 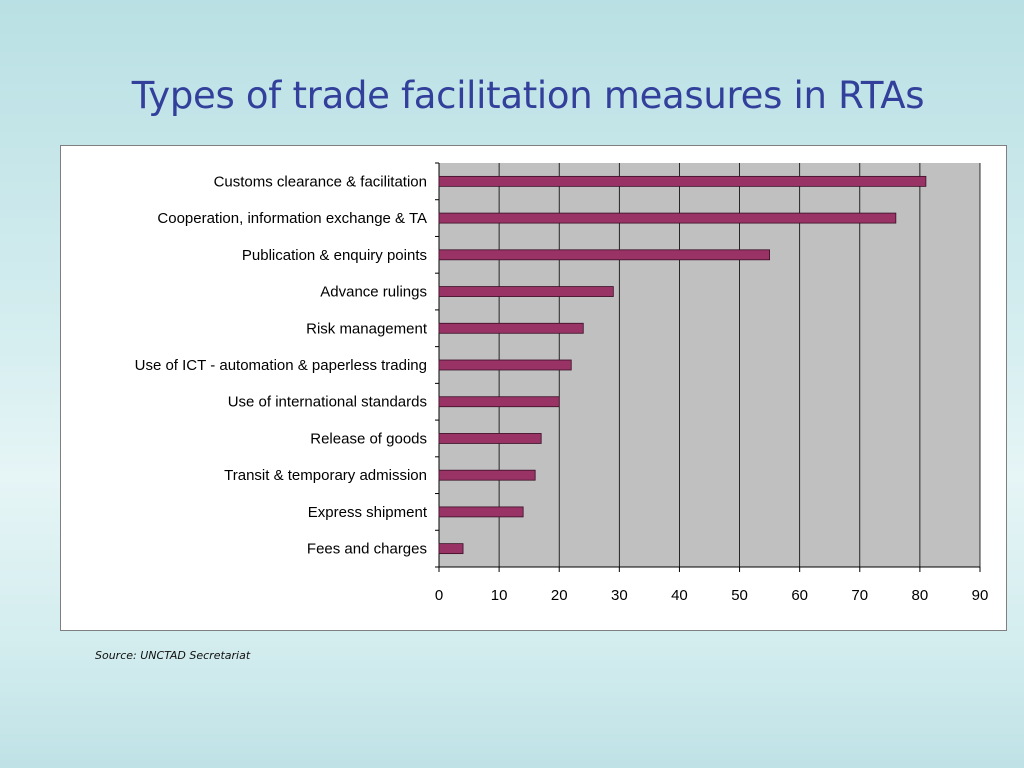 I want to click on category-label: Cooperation, information exchange & TA, so click(x=292, y=218).